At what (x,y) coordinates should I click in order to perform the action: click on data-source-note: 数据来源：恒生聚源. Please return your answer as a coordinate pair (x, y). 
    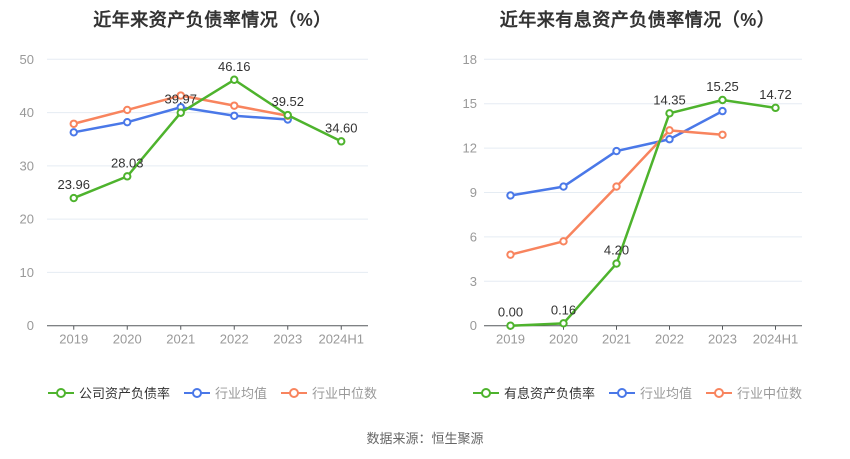
    Looking at the image, I should click on (425, 438).